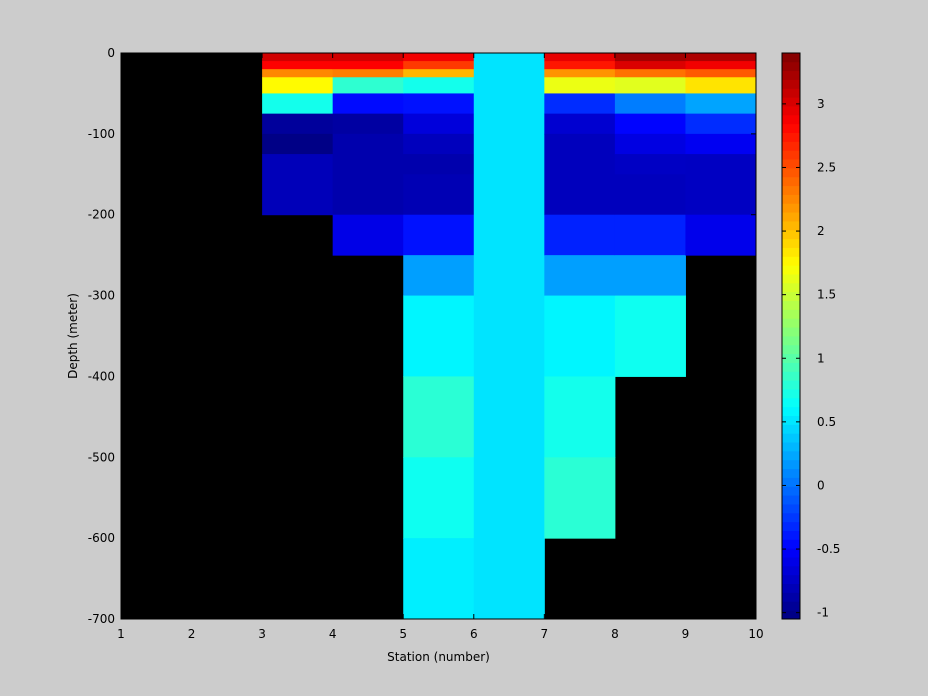 Image resolution: width=928 pixels, height=696 pixels. I want to click on x-tick-label: 8, so click(615, 634).